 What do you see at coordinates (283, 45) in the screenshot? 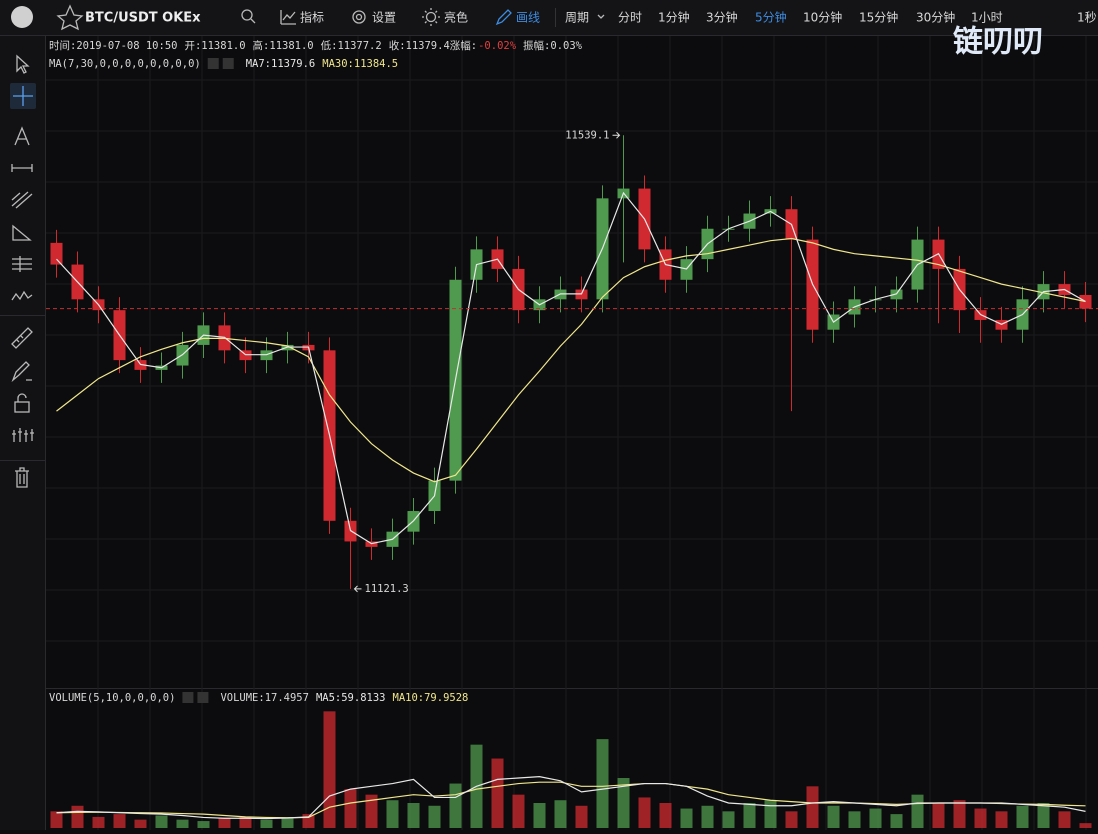
I see `info-item: 高:11381.0` at bounding box center [283, 45].